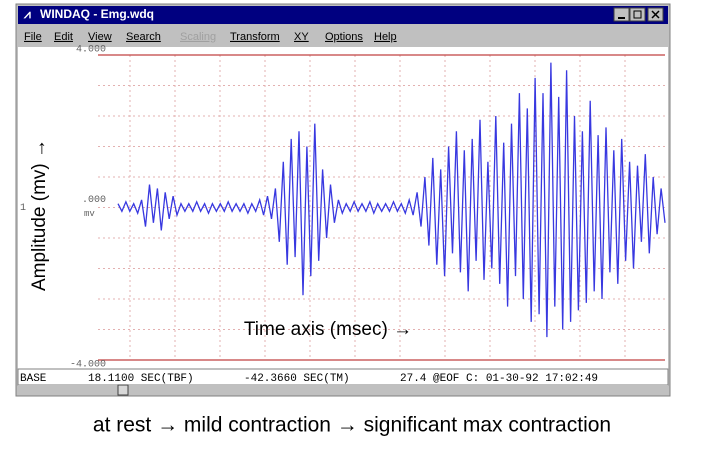 This screenshot has width=704, height=475. Describe the element at coordinates (499, 379) in the screenshot. I see `status-text: 27.4 @EOF C: 01-30-92 17:02:49` at that location.